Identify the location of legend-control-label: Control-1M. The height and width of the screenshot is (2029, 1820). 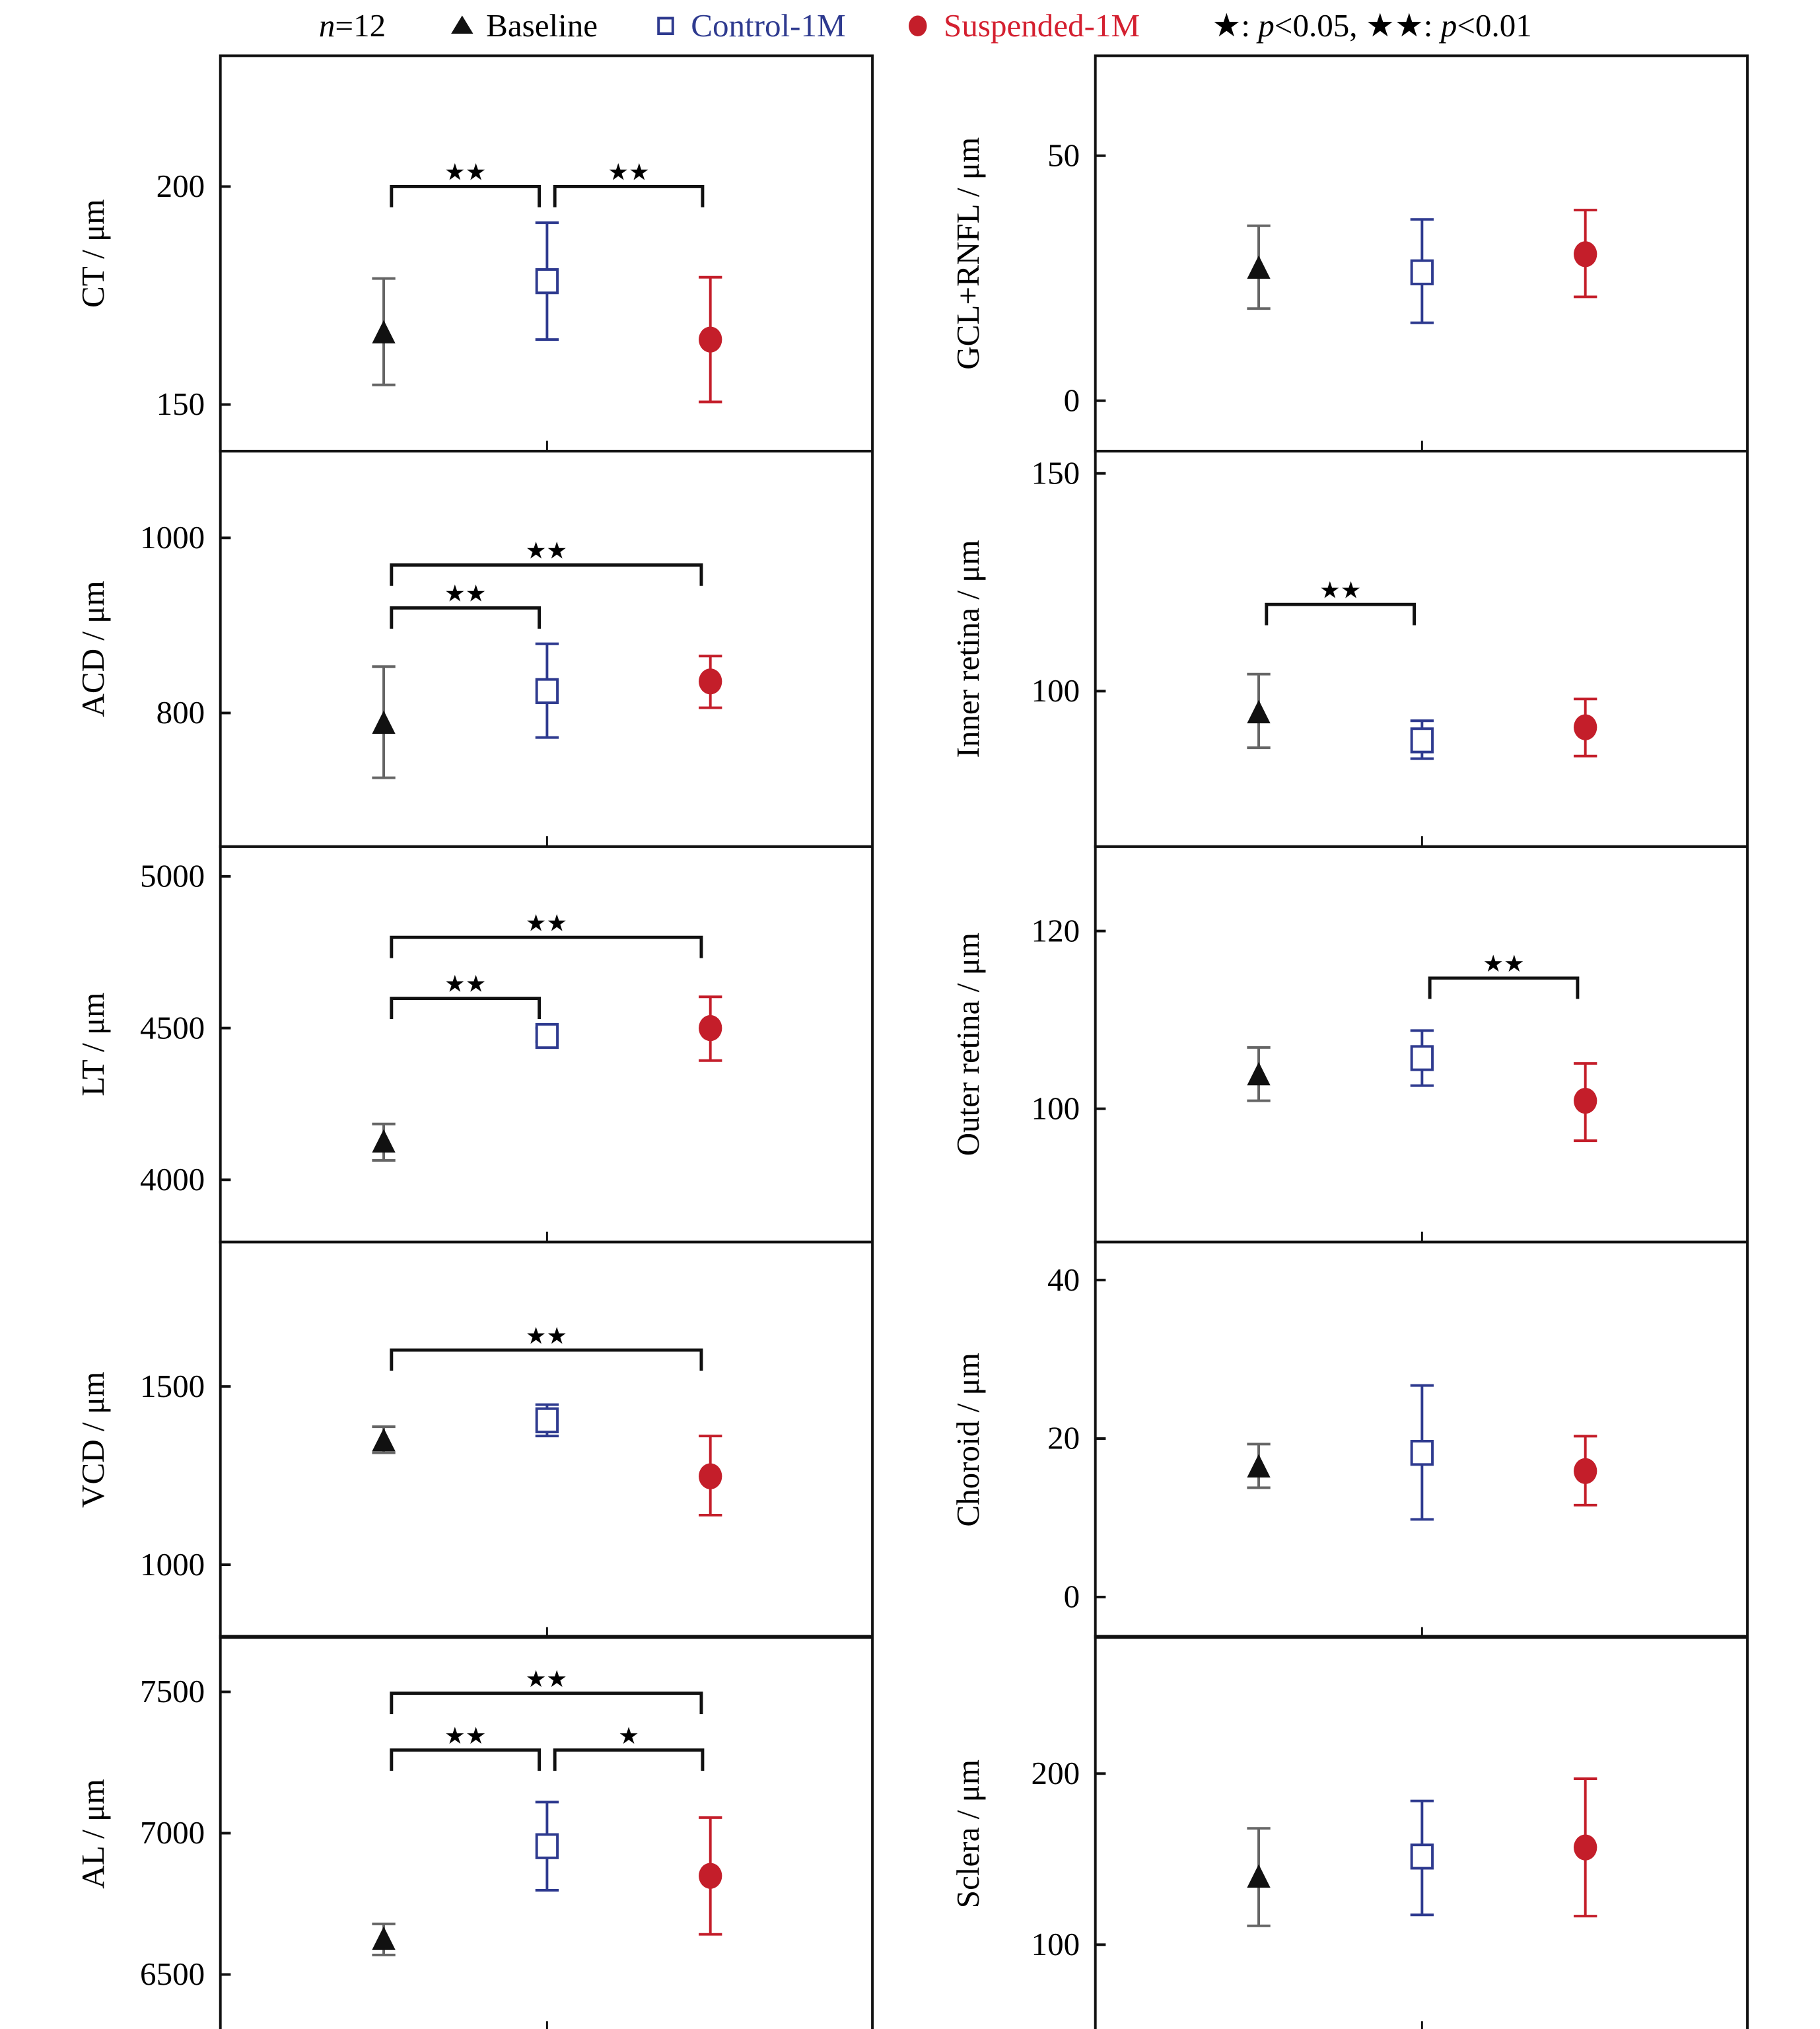
(768, 25).